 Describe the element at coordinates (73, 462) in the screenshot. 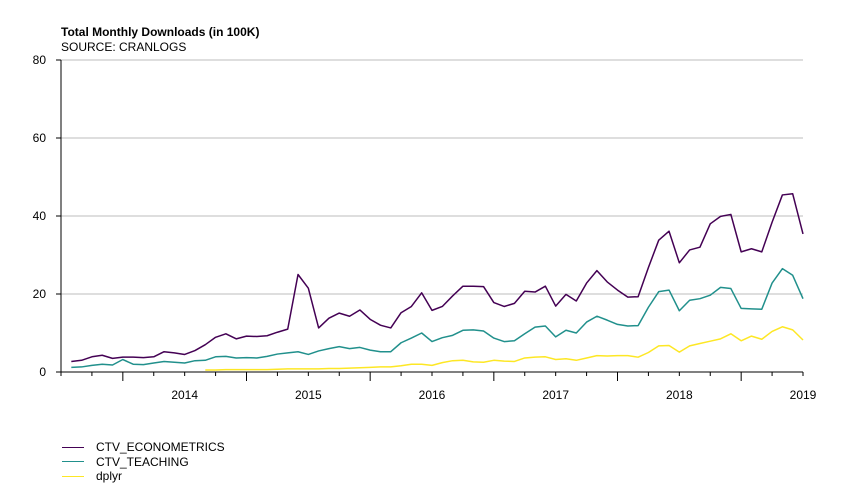

I see `legend-swatch-teaching` at that location.